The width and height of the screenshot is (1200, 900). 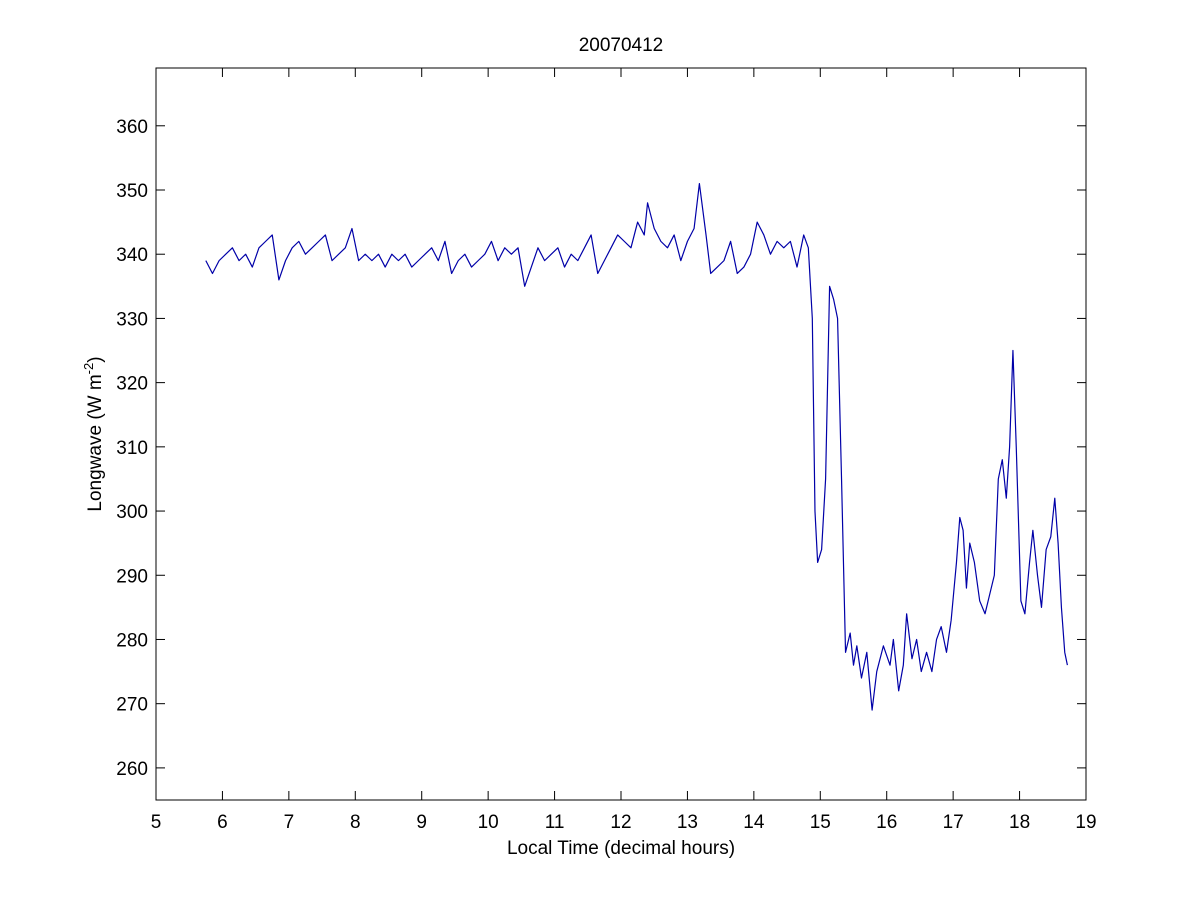 What do you see at coordinates (132, 384) in the screenshot?
I see `y-tick-label: 320` at bounding box center [132, 384].